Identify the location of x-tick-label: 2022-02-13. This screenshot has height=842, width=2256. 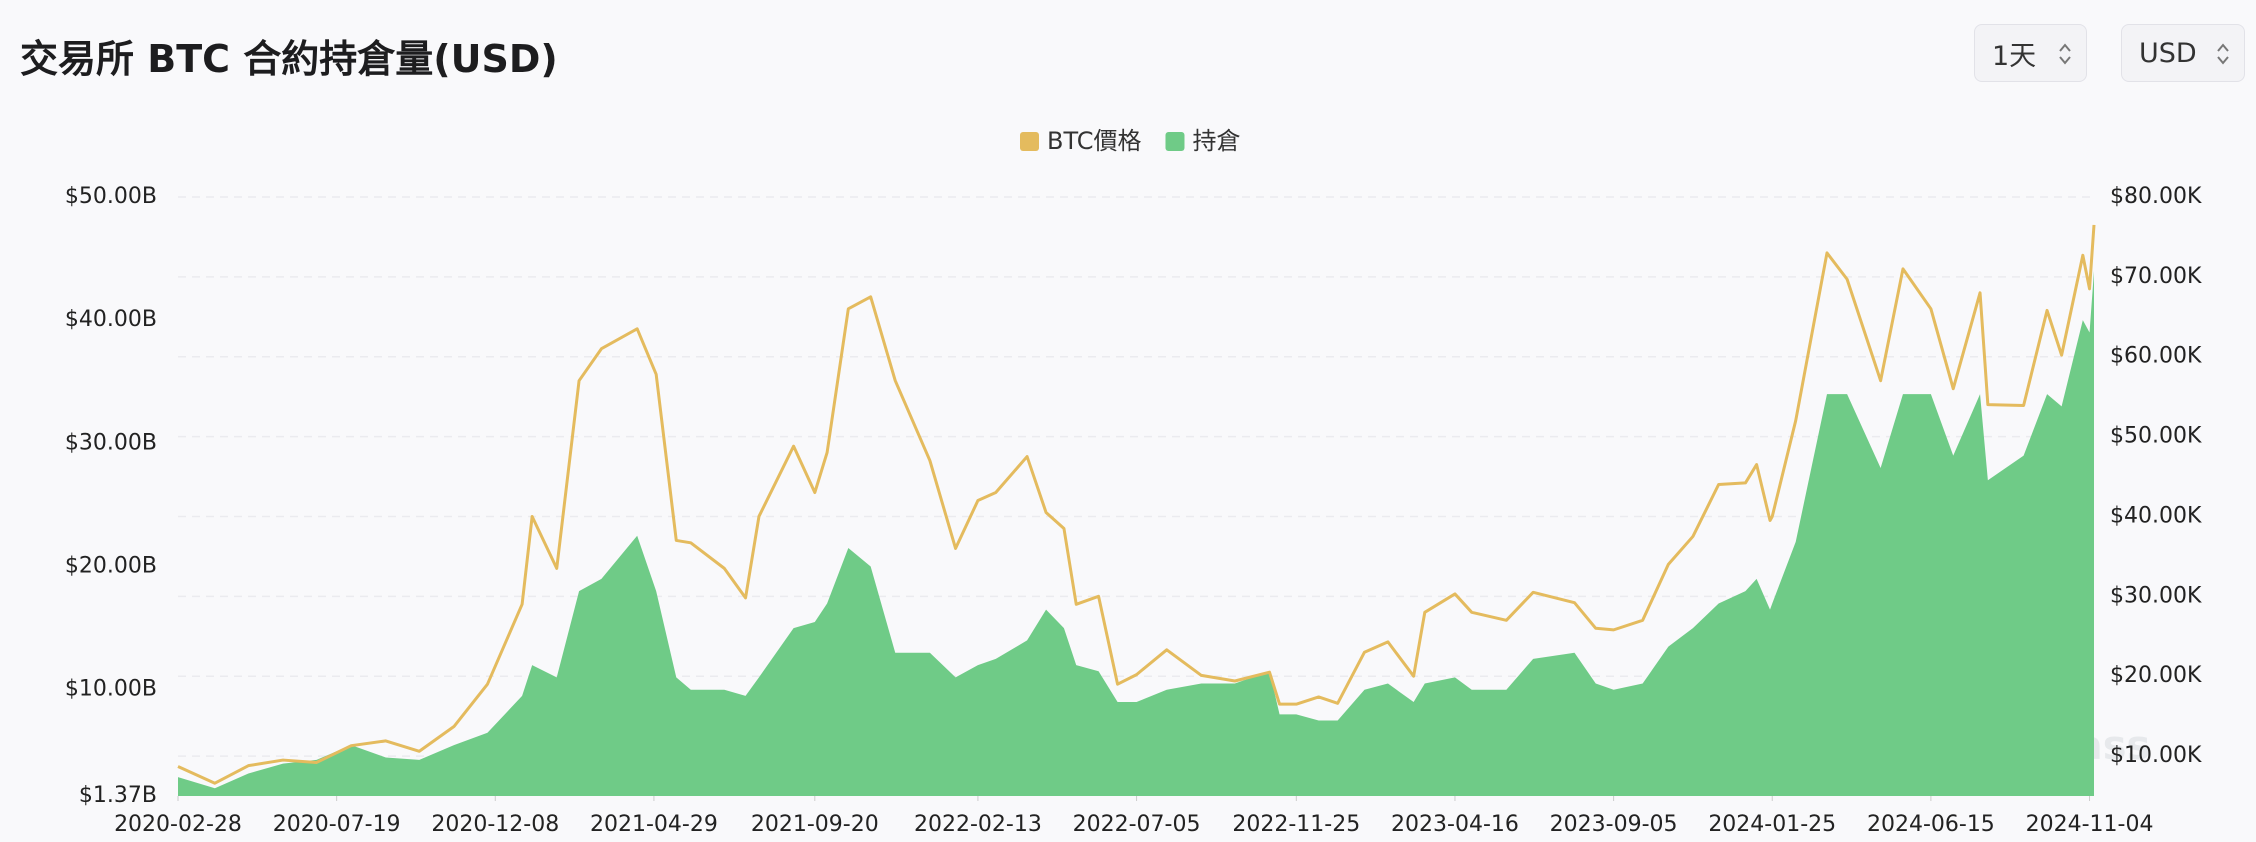
(978, 824).